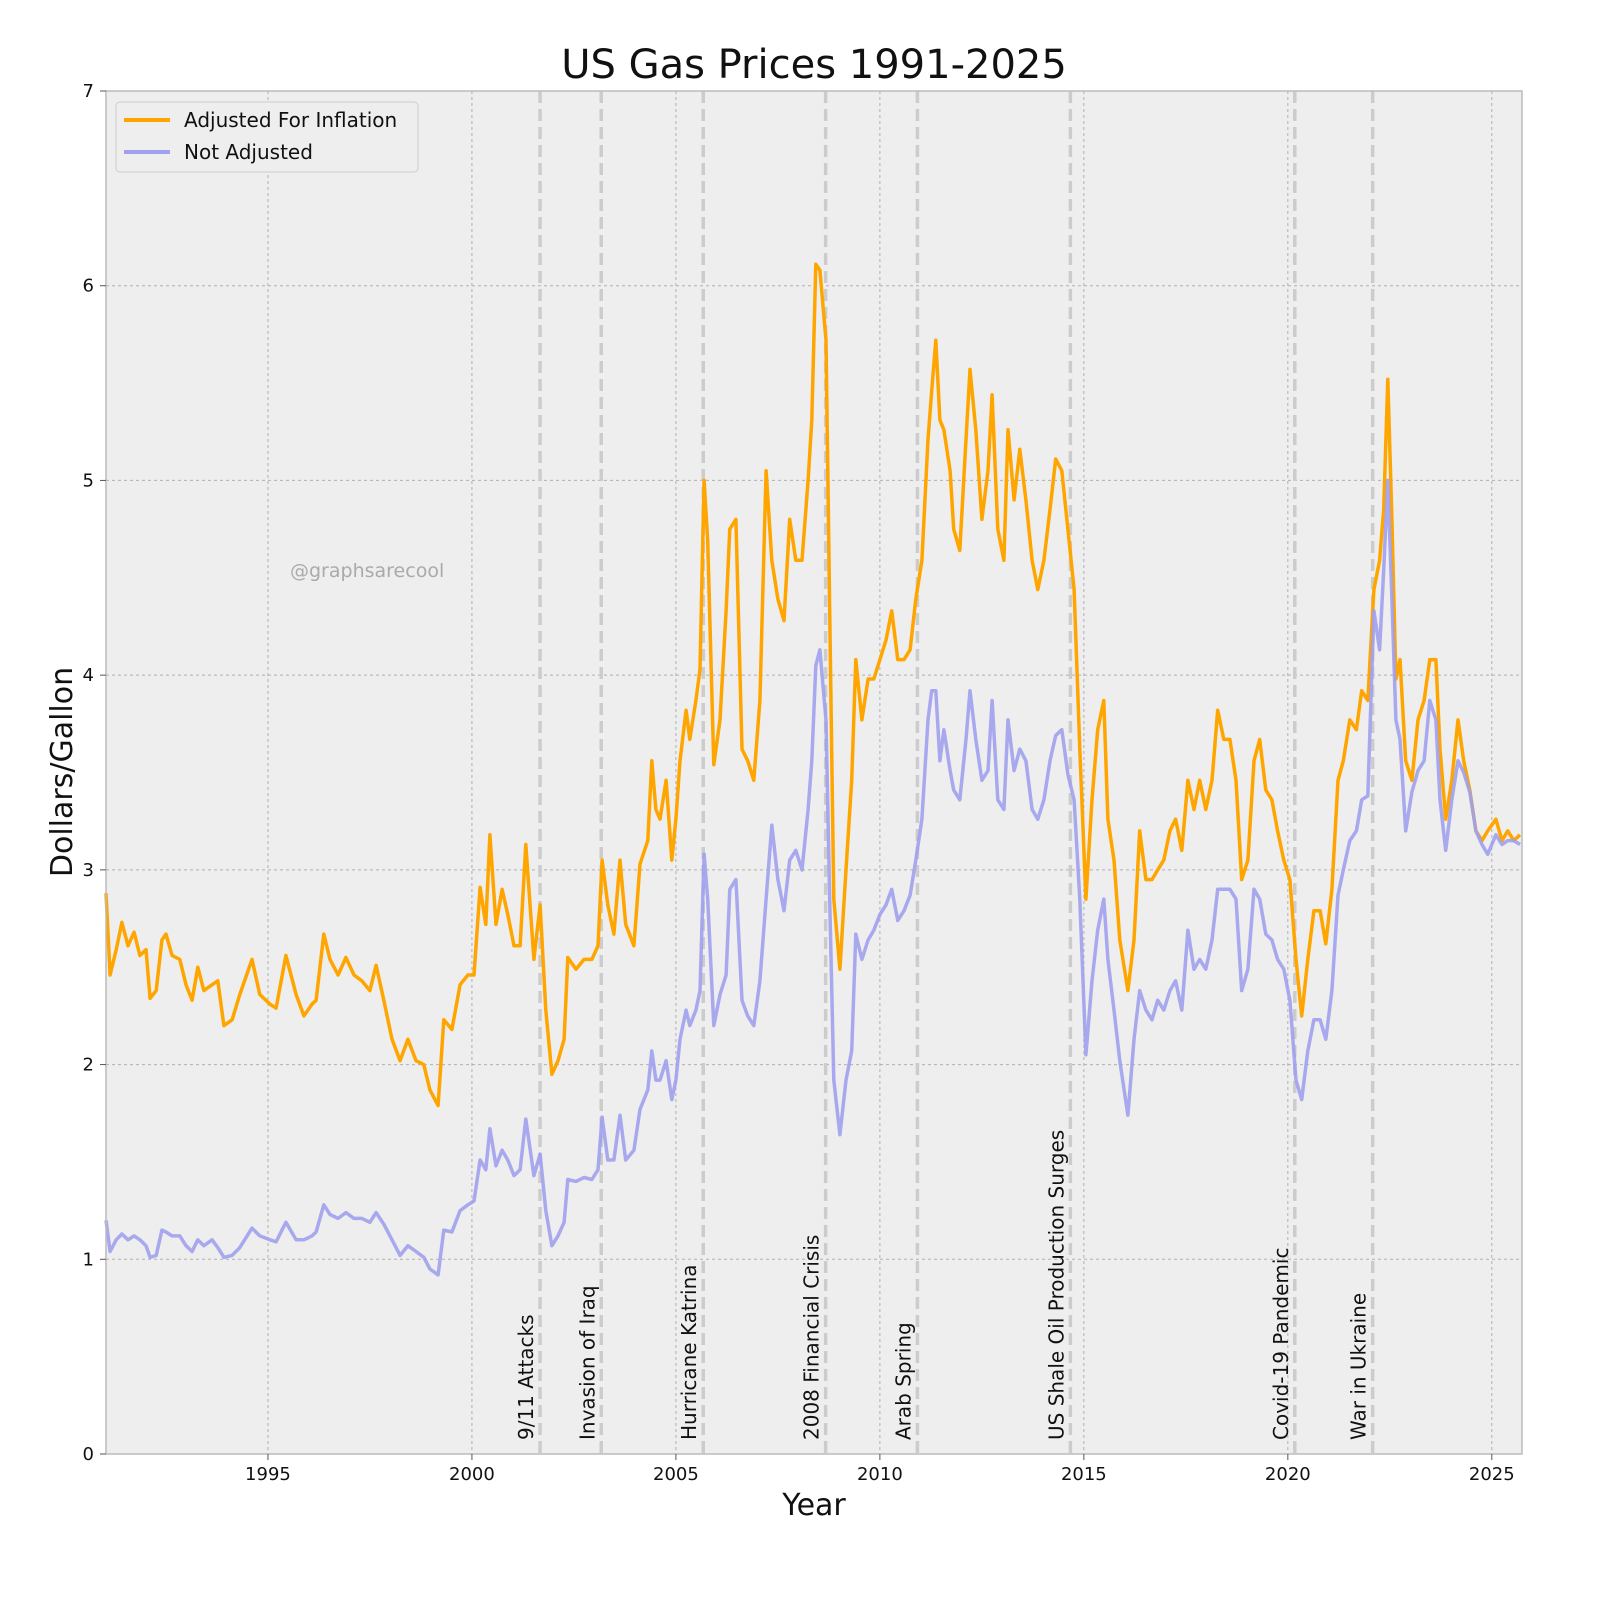 This screenshot has height=1603, width=1600. Describe the element at coordinates (88, 1259) in the screenshot. I see `y-tick-label: 1` at that location.